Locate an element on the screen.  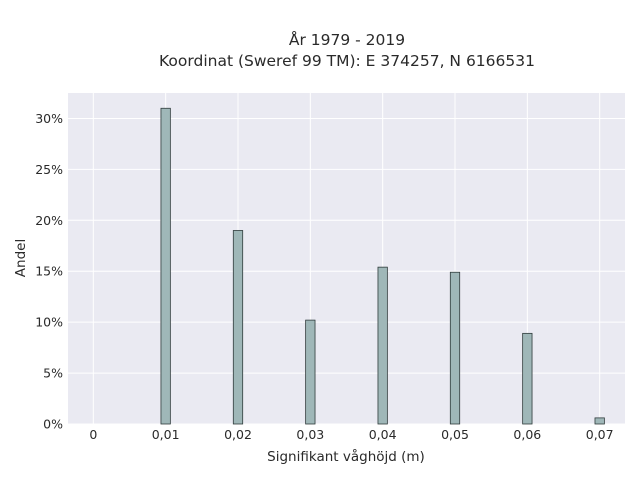
x-tick-label: 0,03 is located at coordinates (310, 434).